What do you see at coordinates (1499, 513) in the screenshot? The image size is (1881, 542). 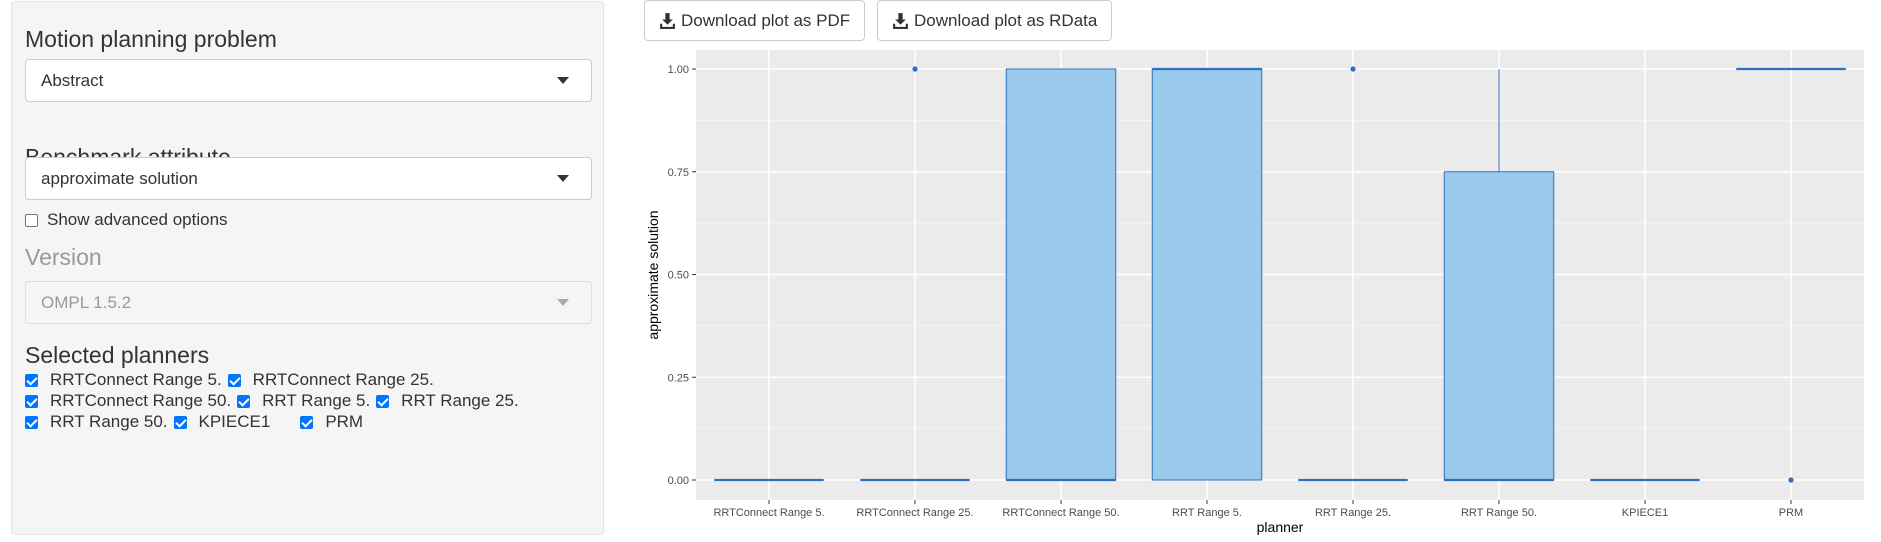 I see `x-tick-label: RRT Range 50.` at bounding box center [1499, 513].